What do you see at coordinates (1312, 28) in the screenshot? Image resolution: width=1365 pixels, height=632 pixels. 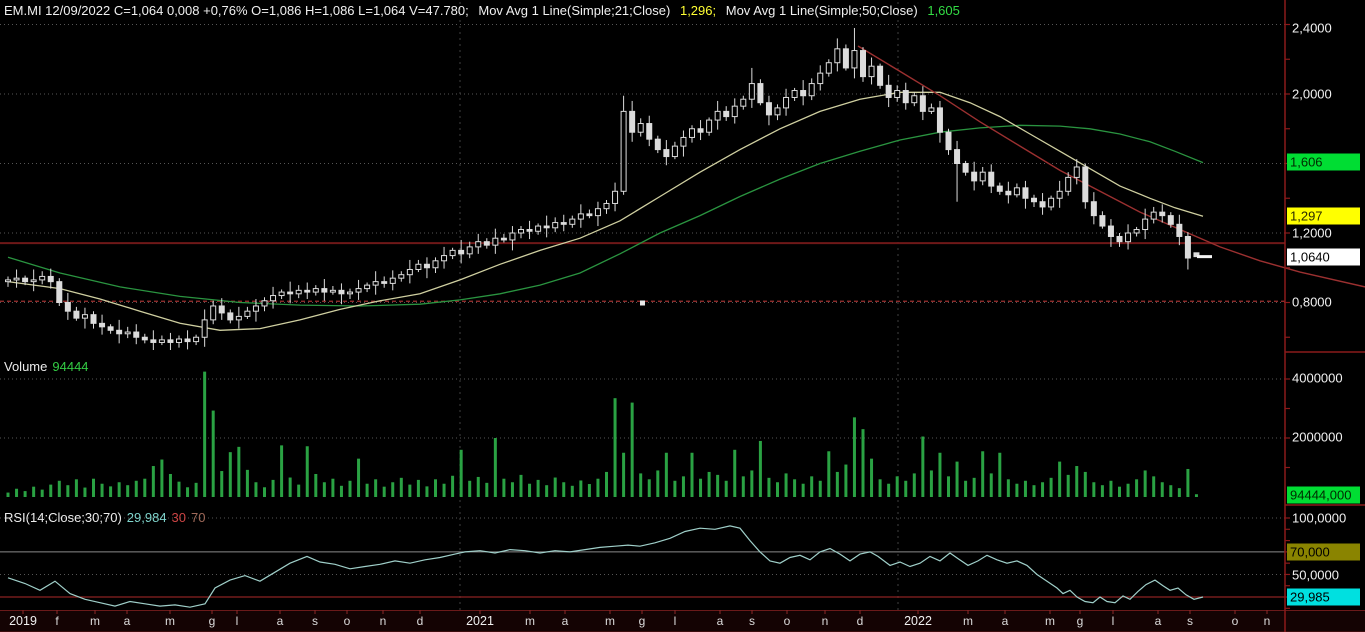 I see `axis-tick-label: 2,4000` at bounding box center [1312, 28].